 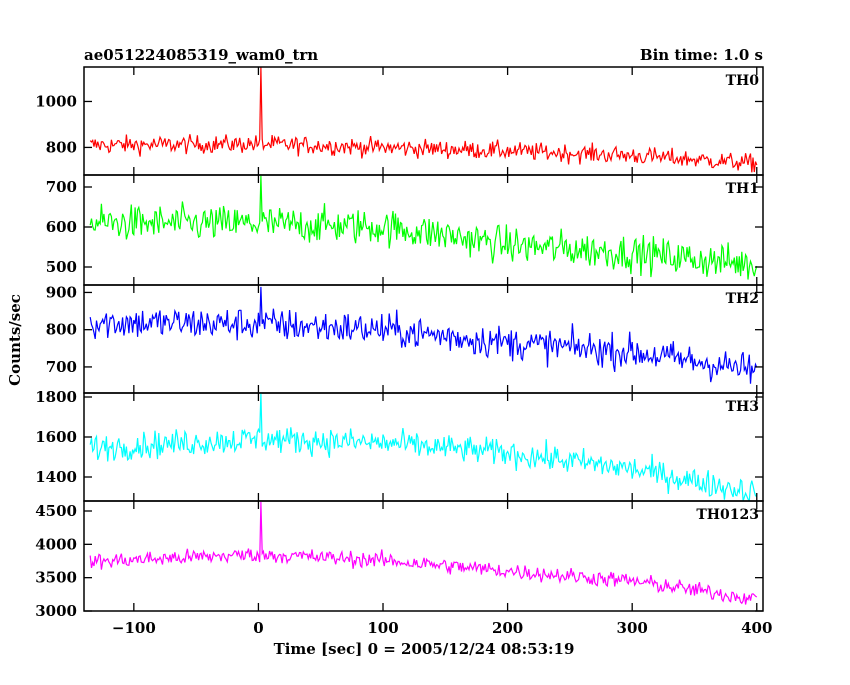 What do you see at coordinates (61, 267) in the screenshot?
I see `y-tick-label: 500` at bounding box center [61, 267].